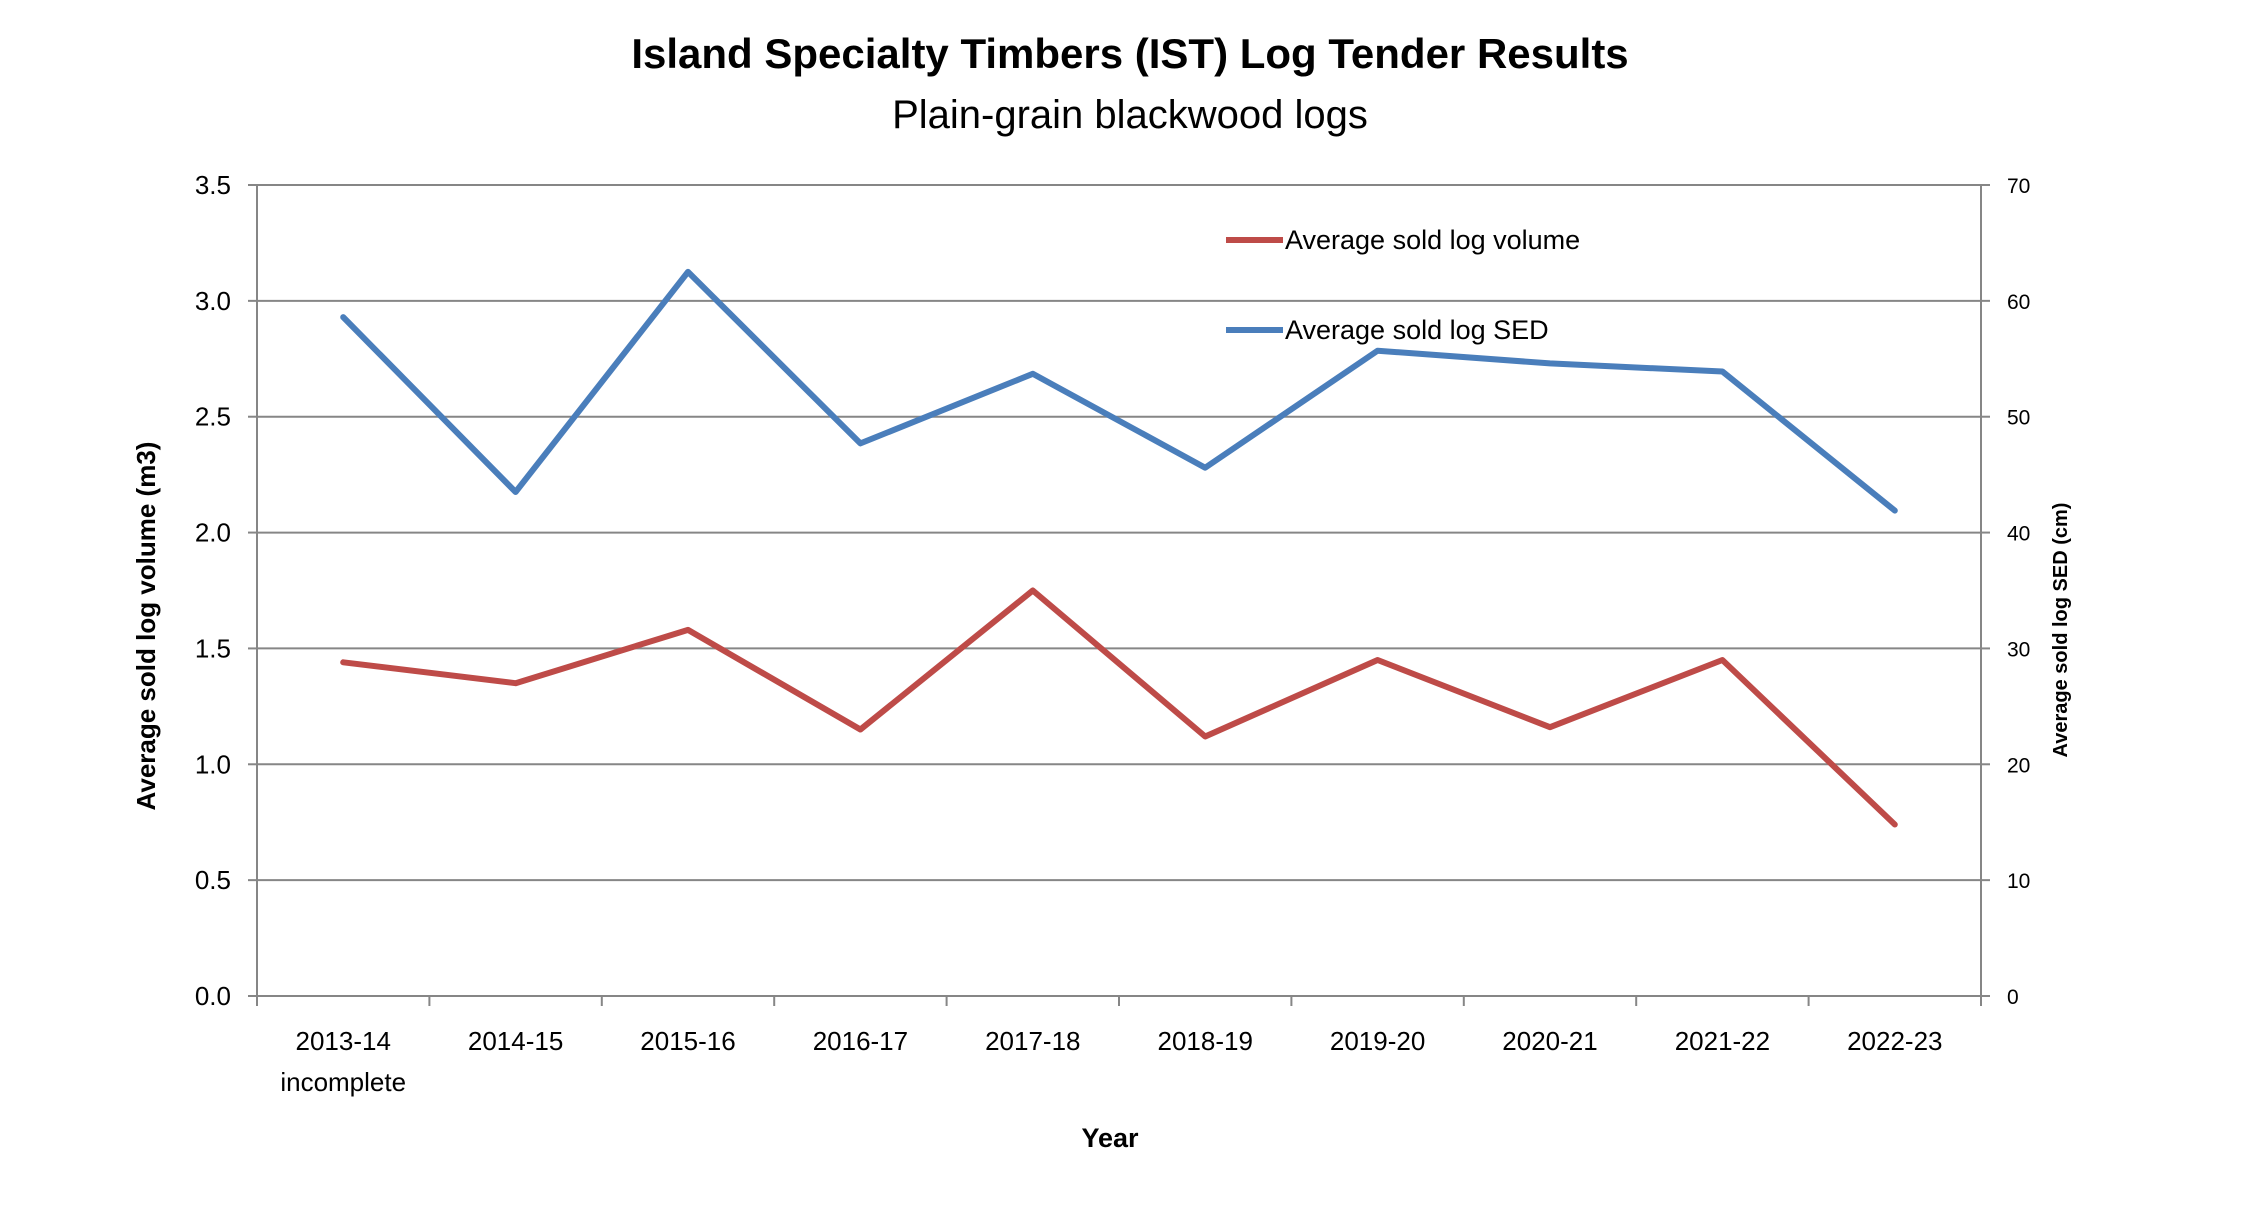 The height and width of the screenshot is (1221, 2252). What do you see at coordinates (213, 996) in the screenshot?
I see `left-tick-label: 0.0` at bounding box center [213, 996].